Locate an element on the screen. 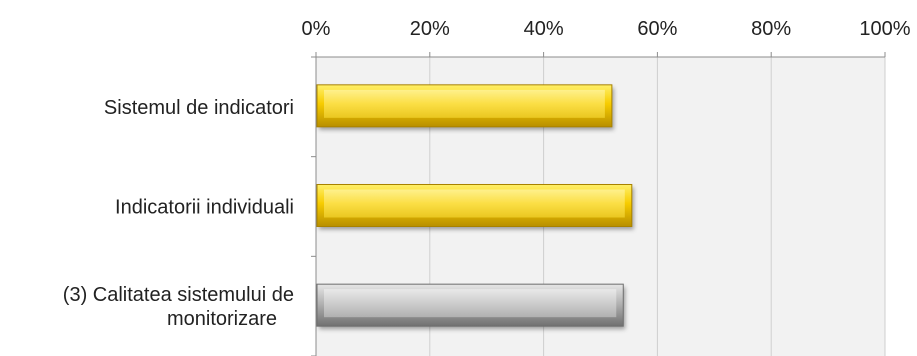 Image resolution: width=917 pixels, height=356 pixels. category-label: monitorizare is located at coordinates (222, 319).